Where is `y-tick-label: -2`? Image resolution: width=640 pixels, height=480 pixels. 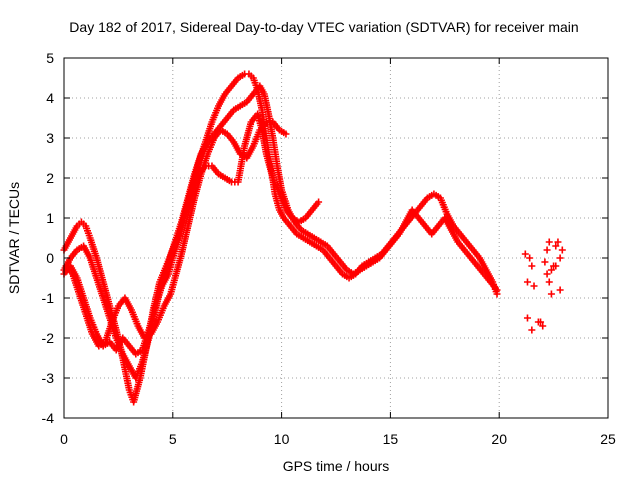 y-tick-label: -2 is located at coordinates (48, 338).